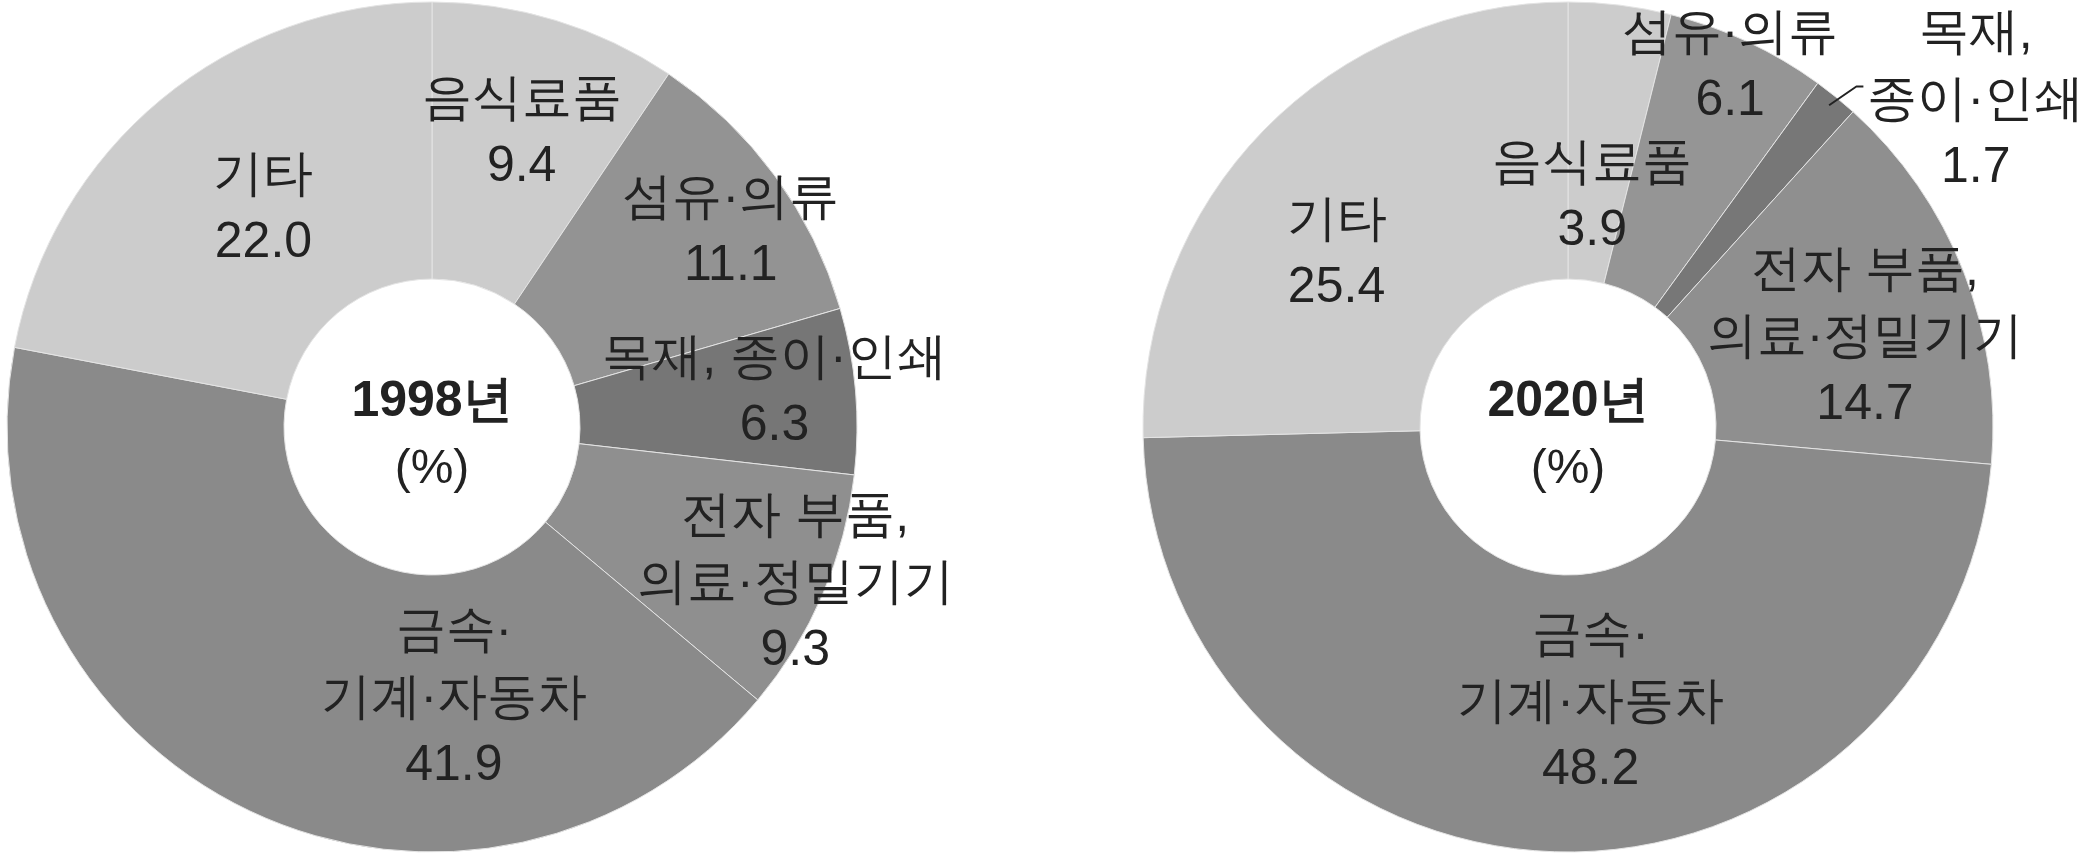 The height and width of the screenshot is (853, 2086). Describe the element at coordinates (730, 263) in the screenshot. I see `data-label: 11.1` at that location.